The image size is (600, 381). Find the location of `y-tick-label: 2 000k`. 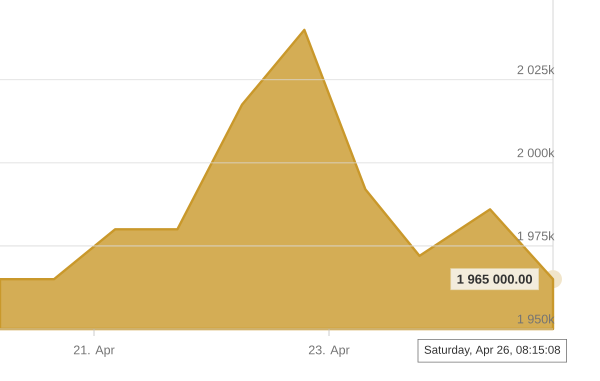

y-tick-label: 2 000k is located at coordinates (536, 153).